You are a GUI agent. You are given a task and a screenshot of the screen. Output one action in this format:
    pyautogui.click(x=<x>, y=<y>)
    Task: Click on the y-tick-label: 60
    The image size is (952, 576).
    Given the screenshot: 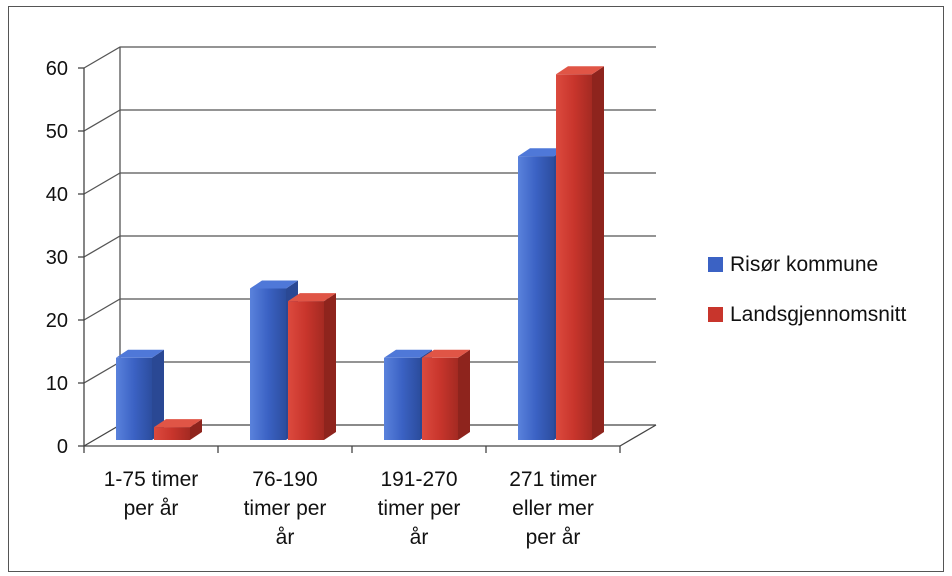 What is the action you would take?
    pyautogui.click(x=57, y=69)
    